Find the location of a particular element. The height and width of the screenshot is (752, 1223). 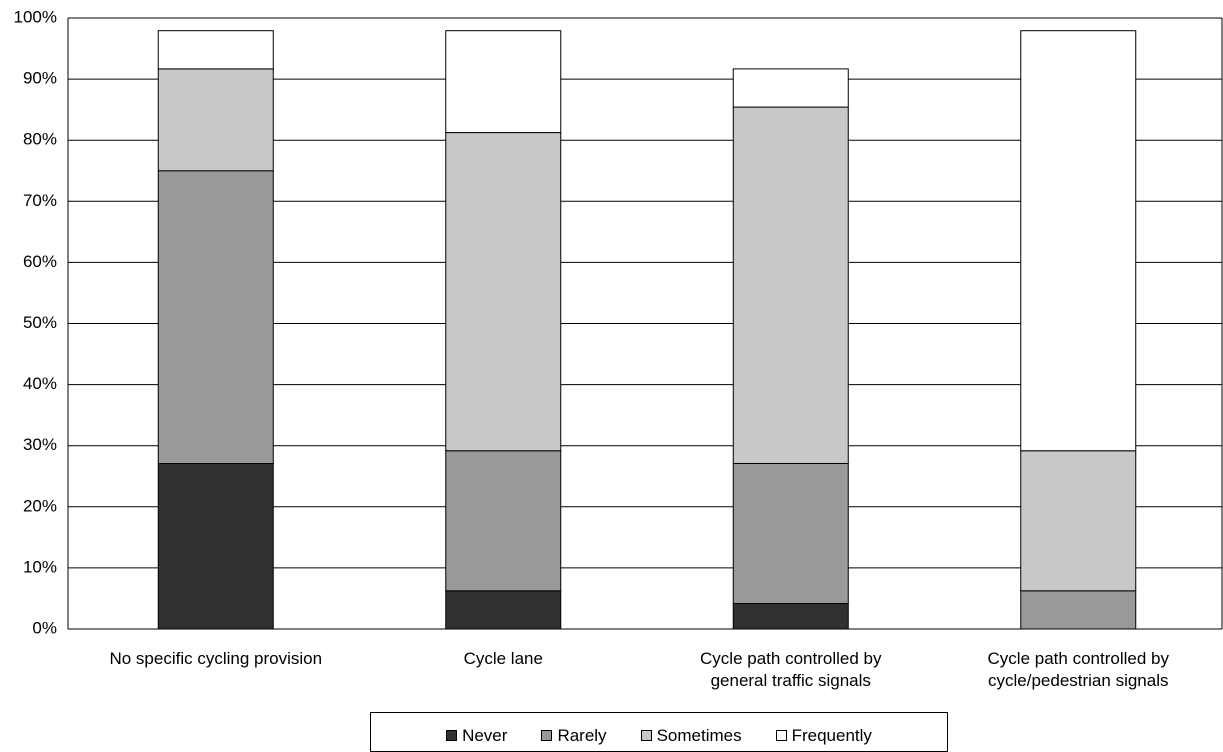

y-tick-label: 50% is located at coordinates (40, 322).